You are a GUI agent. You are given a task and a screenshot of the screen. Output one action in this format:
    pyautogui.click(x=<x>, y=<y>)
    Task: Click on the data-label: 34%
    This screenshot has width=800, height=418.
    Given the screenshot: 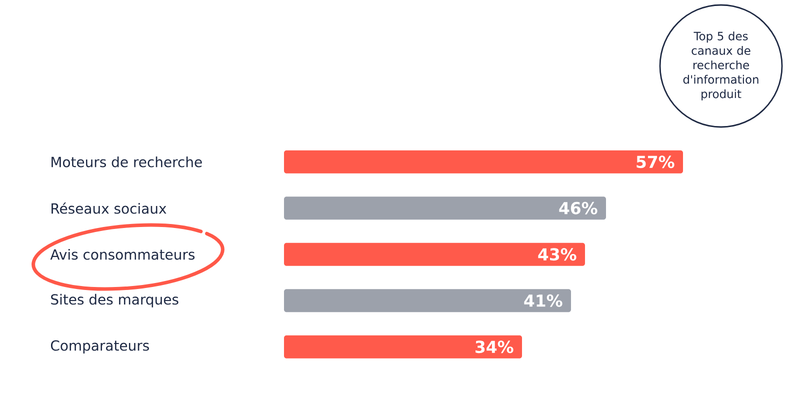 What is the action you would take?
    pyautogui.click(x=495, y=347)
    